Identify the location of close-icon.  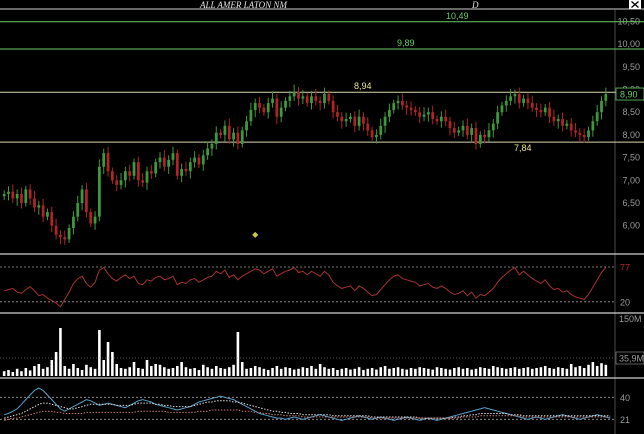
(635, 4).